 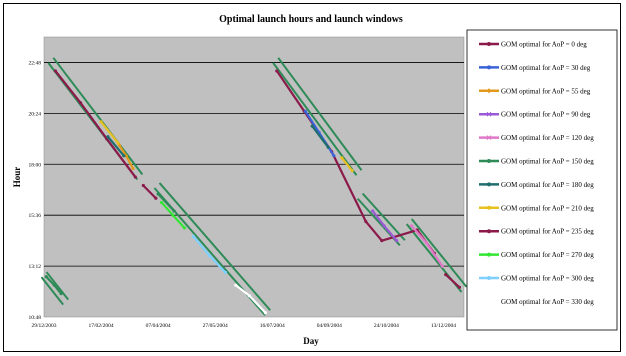 What do you see at coordinates (535, 68) in the screenshot?
I see `legend-item: GOM optimal for AoP = 30 deg` at bounding box center [535, 68].